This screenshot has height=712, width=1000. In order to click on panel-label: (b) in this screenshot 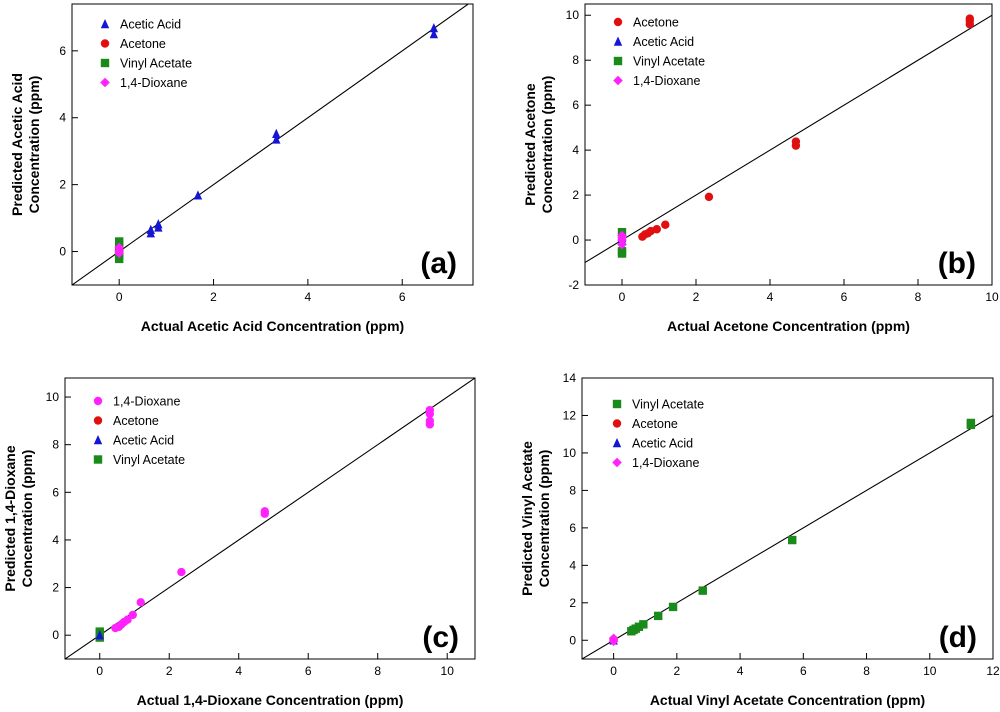, I will do `click(957, 263)`.